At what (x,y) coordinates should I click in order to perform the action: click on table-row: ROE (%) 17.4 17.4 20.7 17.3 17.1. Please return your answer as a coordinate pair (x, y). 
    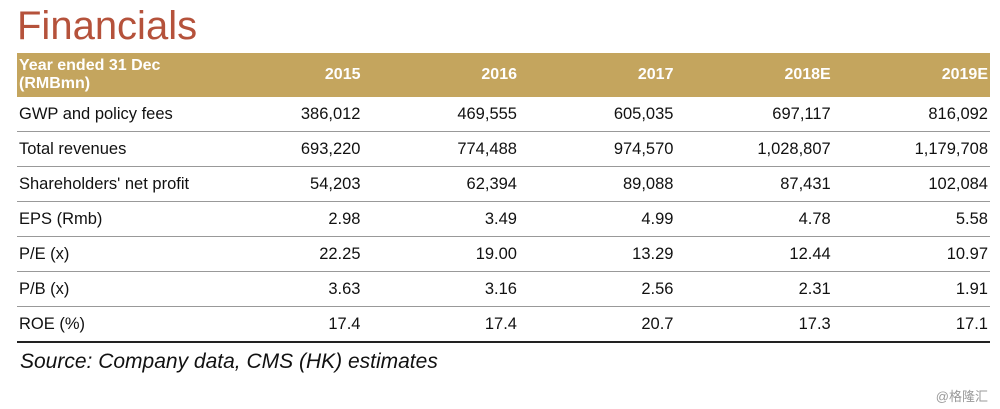
    Looking at the image, I should click on (503, 324).